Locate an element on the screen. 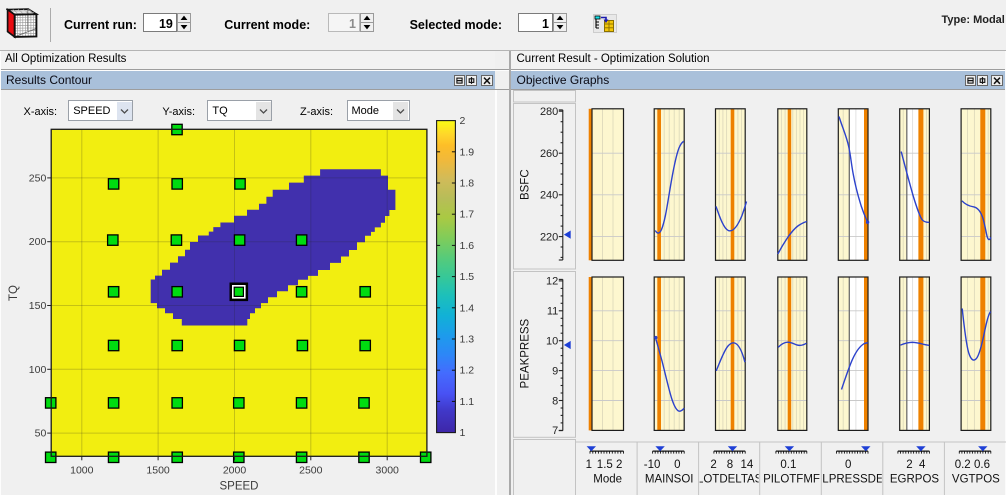 The height and width of the screenshot is (495, 1006). svg-text: 1.7 is located at coordinates (467, 215).